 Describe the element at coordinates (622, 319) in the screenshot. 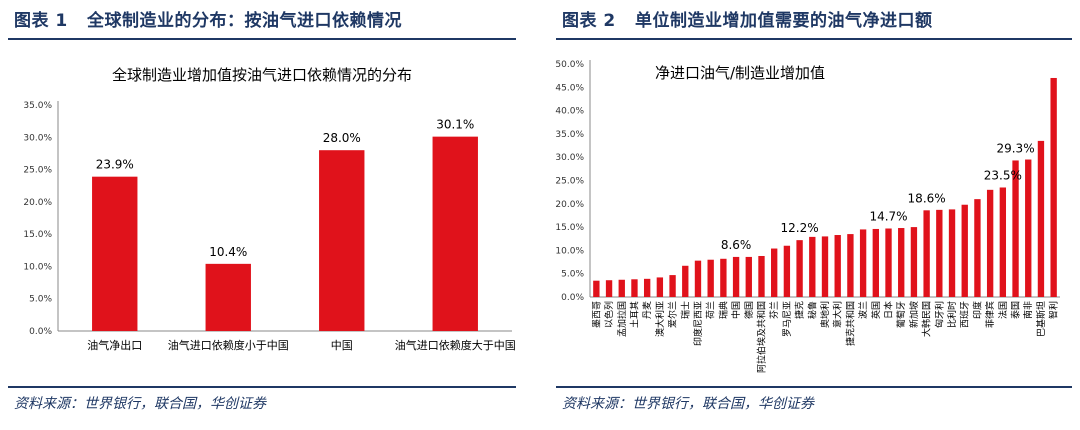

I see `category-label: 孟加拉国` at that location.